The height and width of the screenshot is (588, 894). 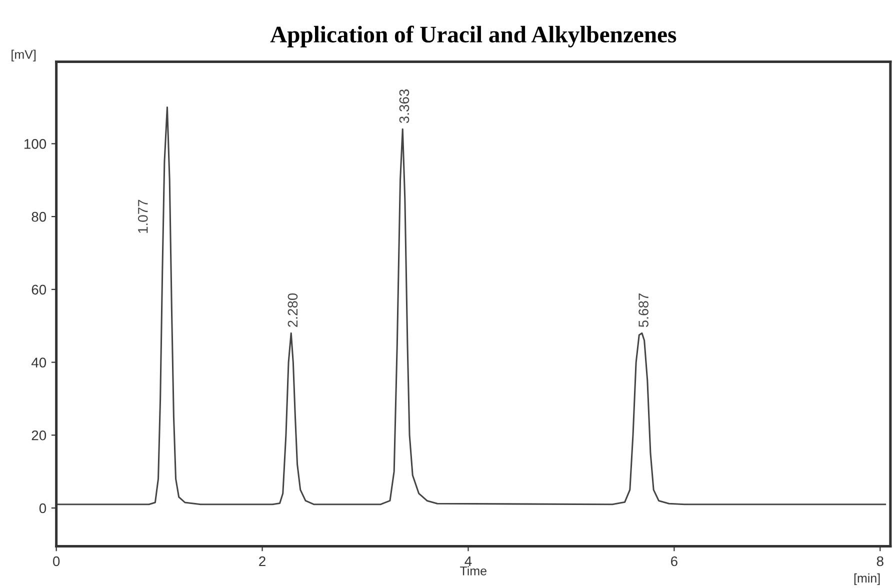 I want to click on annotation: 3.363, so click(x=404, y=106).